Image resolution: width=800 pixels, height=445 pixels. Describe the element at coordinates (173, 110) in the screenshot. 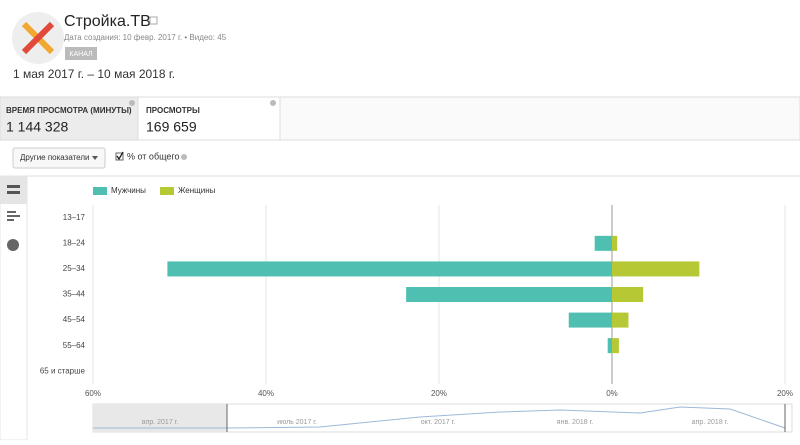

I see `metric-label: ПРОСМОТРЫ` at that location.